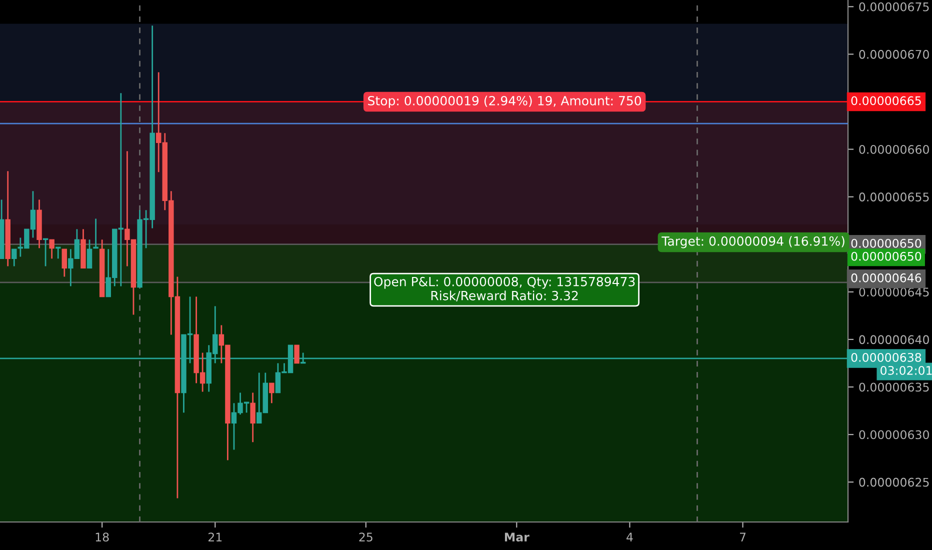  I want to click on y-tick-label: 0.00000635, so click(894, 387).